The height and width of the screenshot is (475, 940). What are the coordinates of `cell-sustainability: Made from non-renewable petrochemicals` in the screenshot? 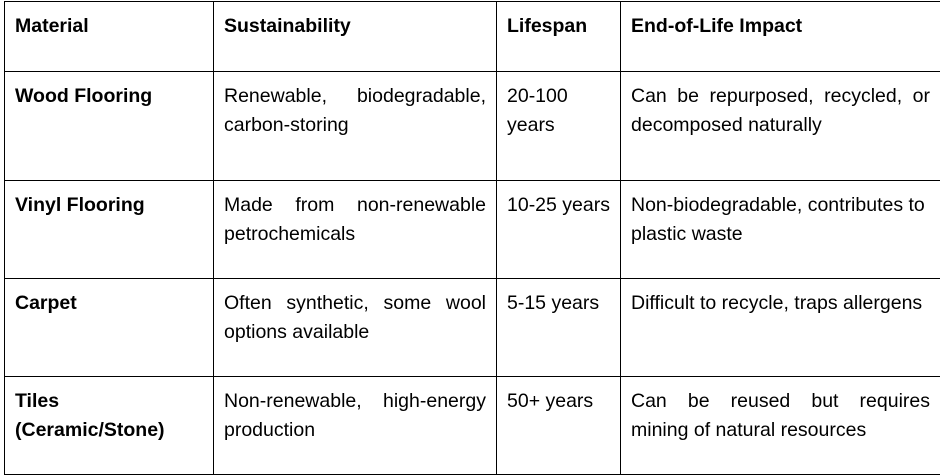 It's located at (355, 229).